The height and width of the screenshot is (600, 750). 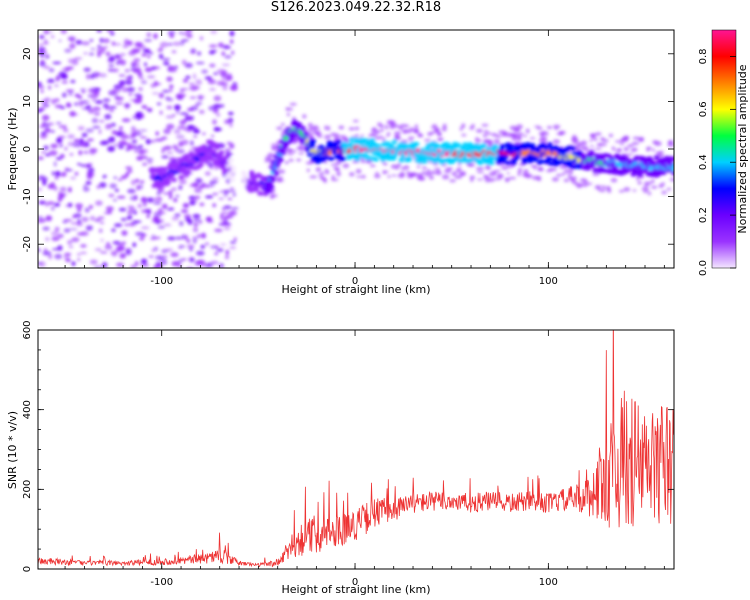 What do you see at coordinates (161, 281) in the screenshot?
I see `spectrogram-x-tick-label: -100` at bounding box center [161, 281].